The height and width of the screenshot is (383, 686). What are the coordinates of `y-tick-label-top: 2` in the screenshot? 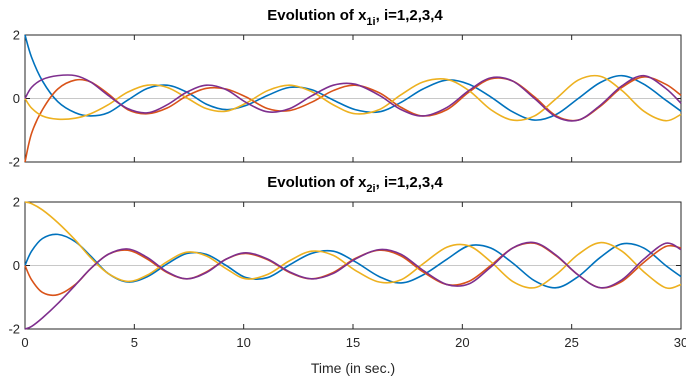 It's located at (16, 35).